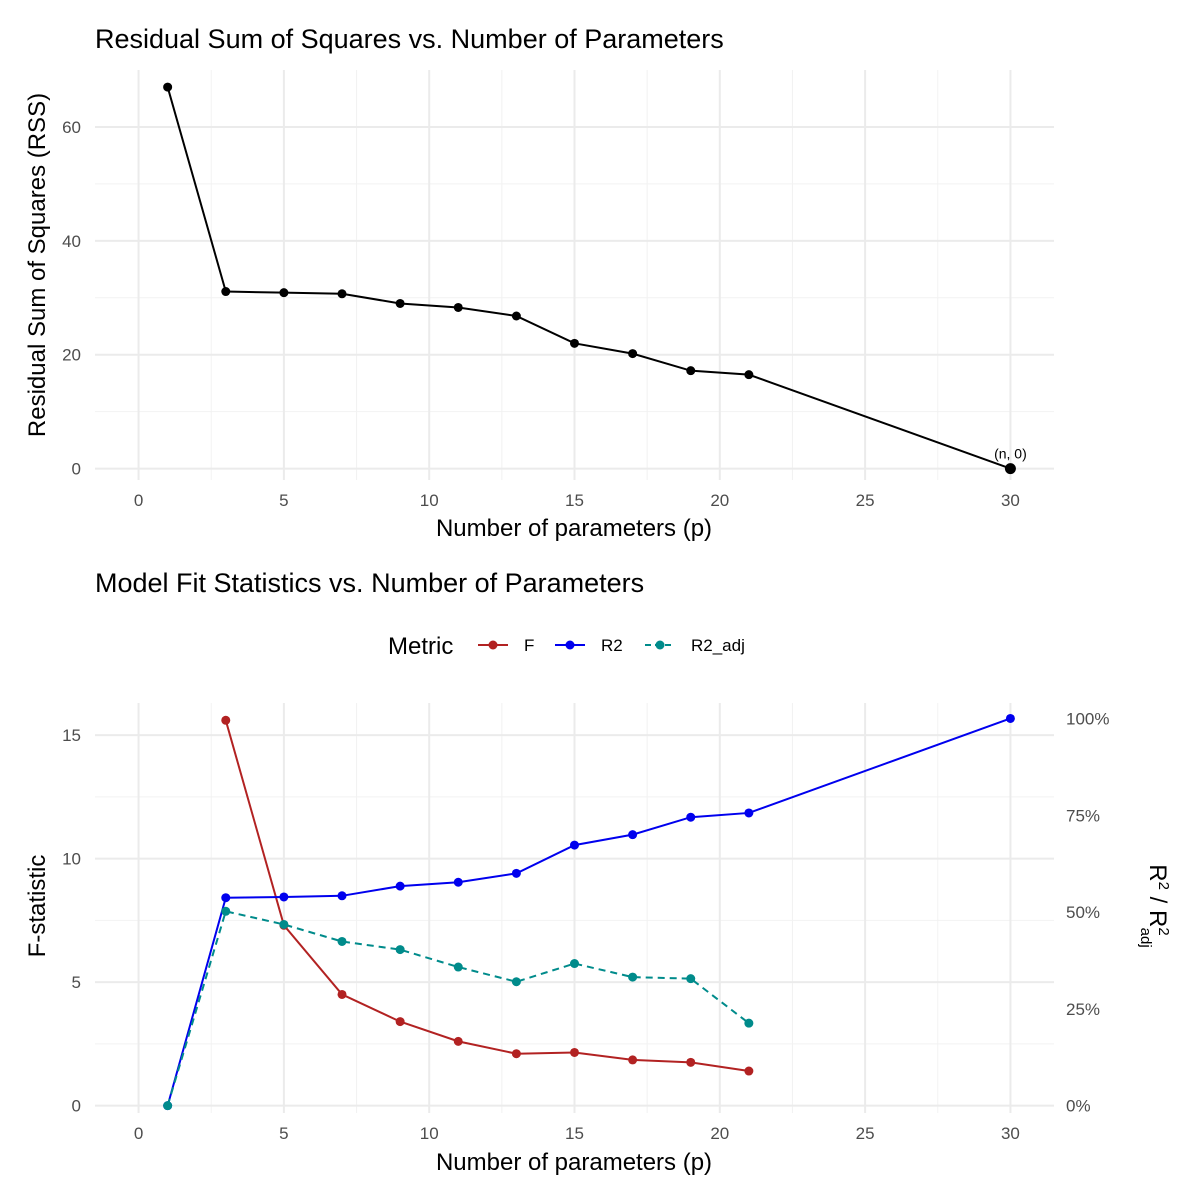  What do you see at coordinates (71, 355) in the screenshot?
I see `y-tick-label: 20` at bounding box center [71, 355].